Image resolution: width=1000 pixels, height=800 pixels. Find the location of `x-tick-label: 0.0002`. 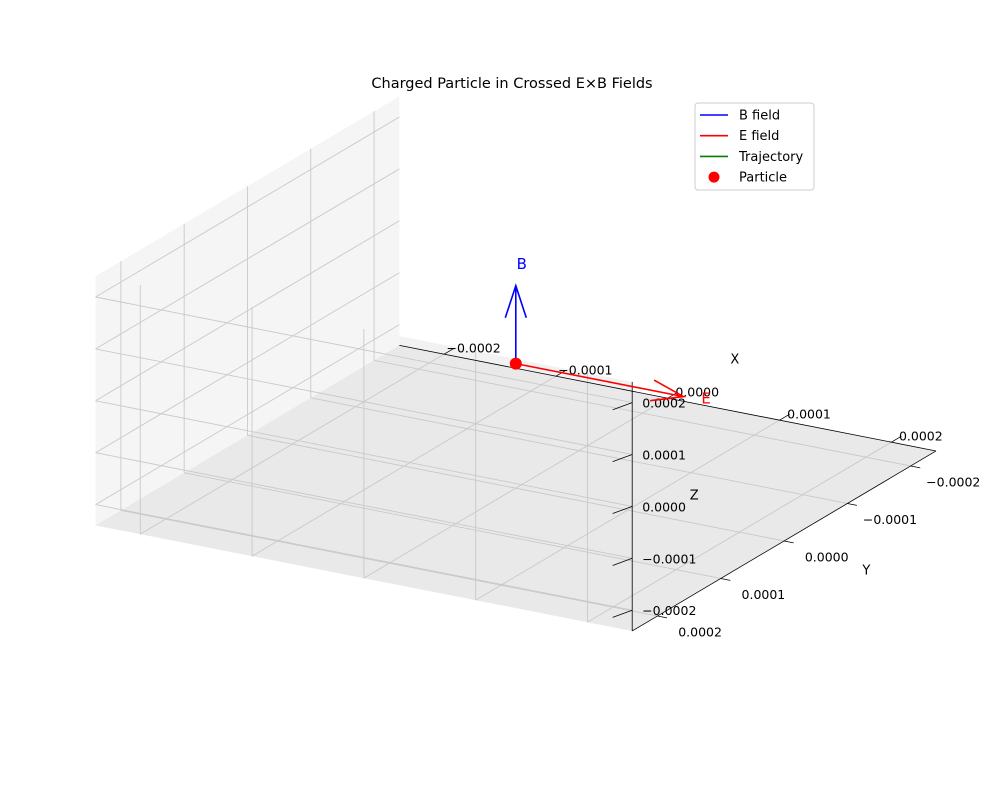

x-tick-label: 0.0002 is located at coordinates (921, 436).